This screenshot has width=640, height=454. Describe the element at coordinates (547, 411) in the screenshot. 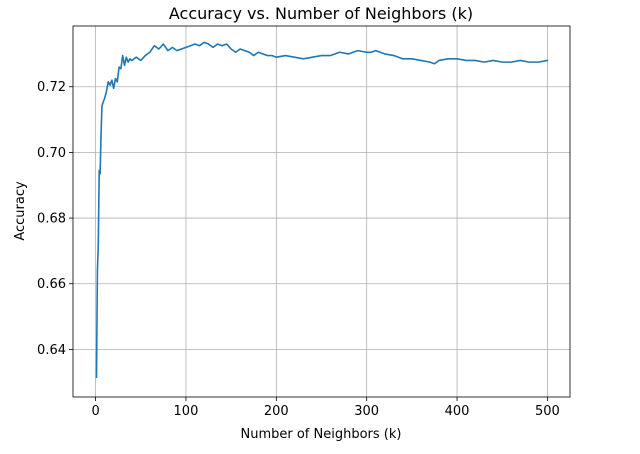

I see `x-tick-label: 500` at that location.